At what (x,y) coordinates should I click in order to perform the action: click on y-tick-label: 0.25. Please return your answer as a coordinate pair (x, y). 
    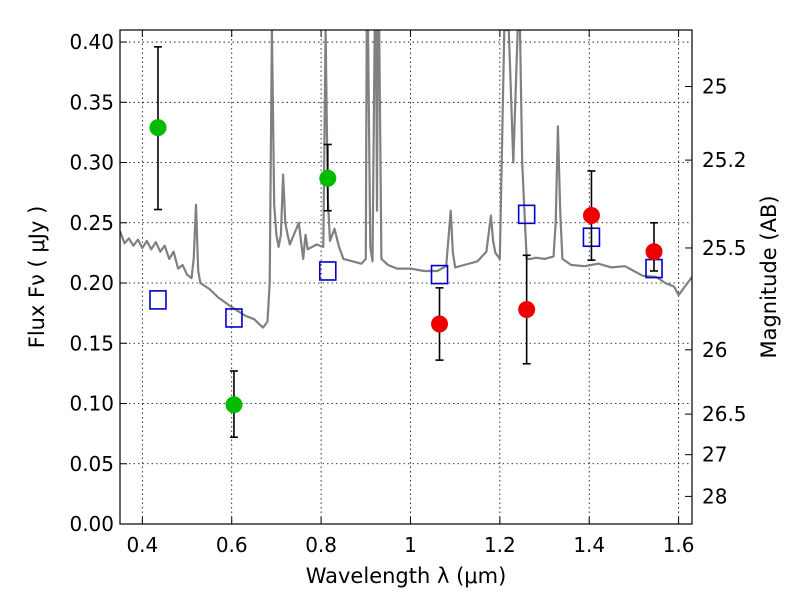
    Looking at the image, I should click on (91, 223).